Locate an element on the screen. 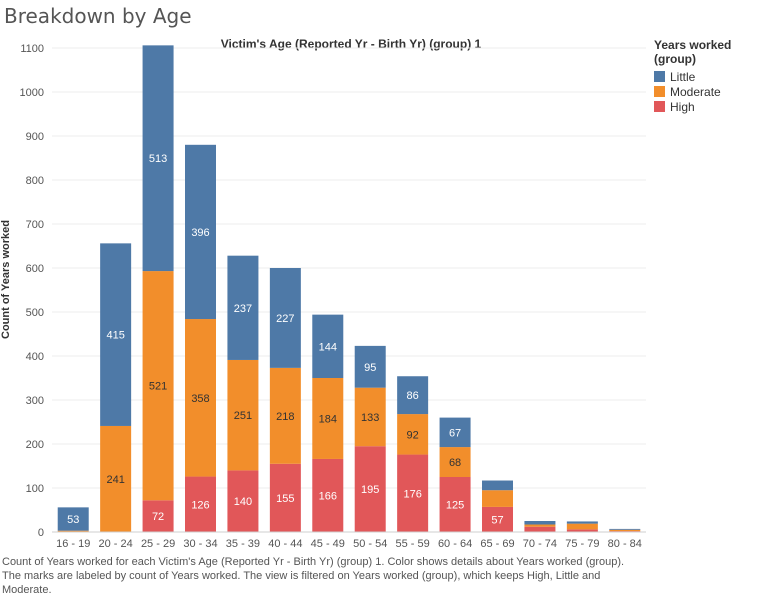  y-tick-label-0: 0 is located at coordinates (41, 533).